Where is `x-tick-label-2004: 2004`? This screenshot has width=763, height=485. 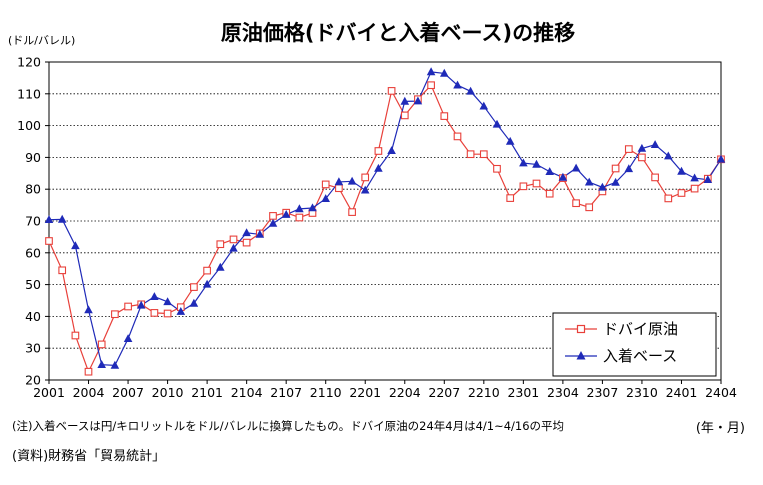
x-tick-label-2004: 2004 is located at coordinates (89, 392).